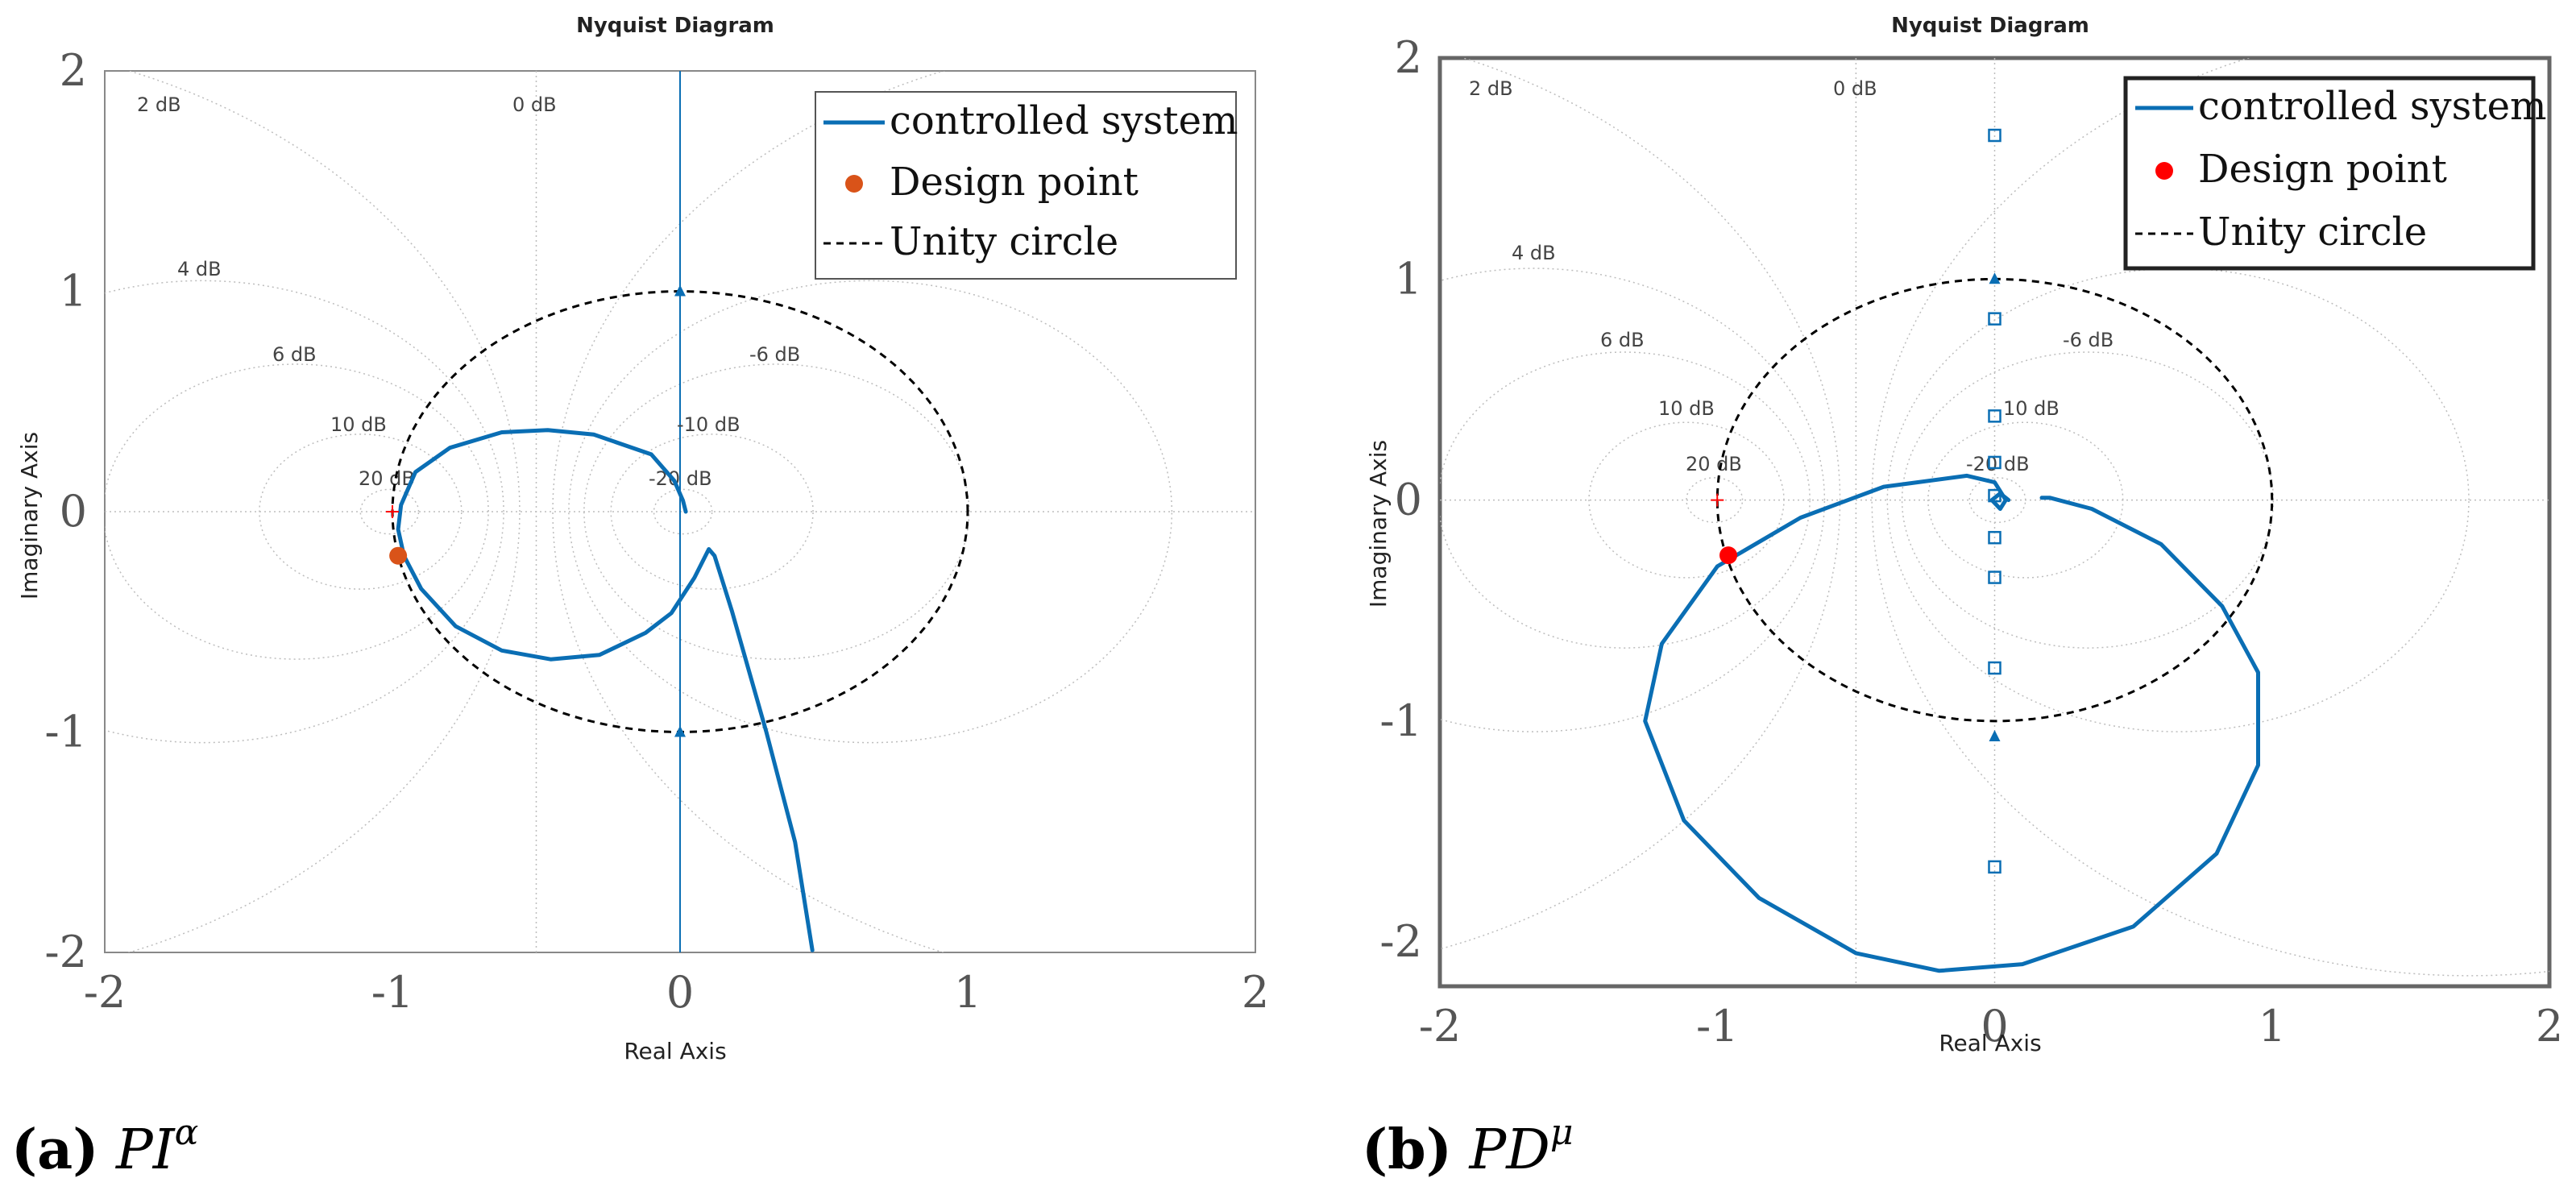 The width and height of the screenshot is (2576, 1199). What do you see at coordinates (1378, 524) in the screenshot?
I see `ylabel-b: Imaginary Axis` at bounding box center [1378, 524].